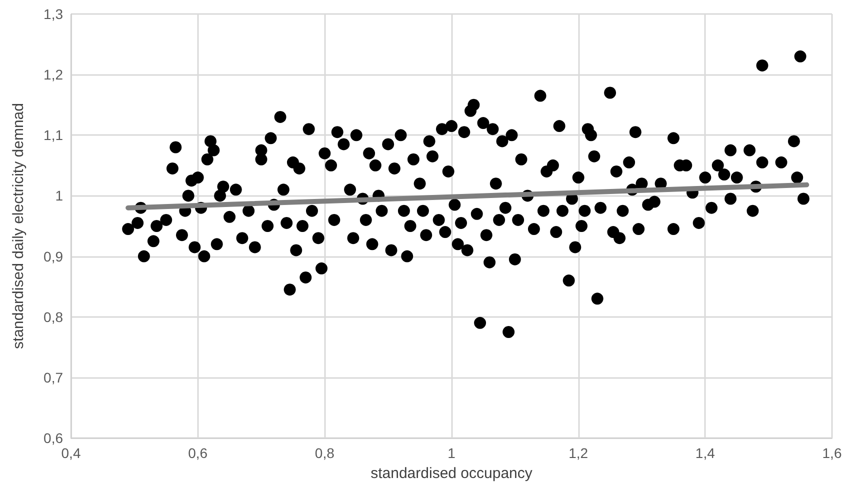  I want to click on y-tick-label: 1, so click(59, 196).